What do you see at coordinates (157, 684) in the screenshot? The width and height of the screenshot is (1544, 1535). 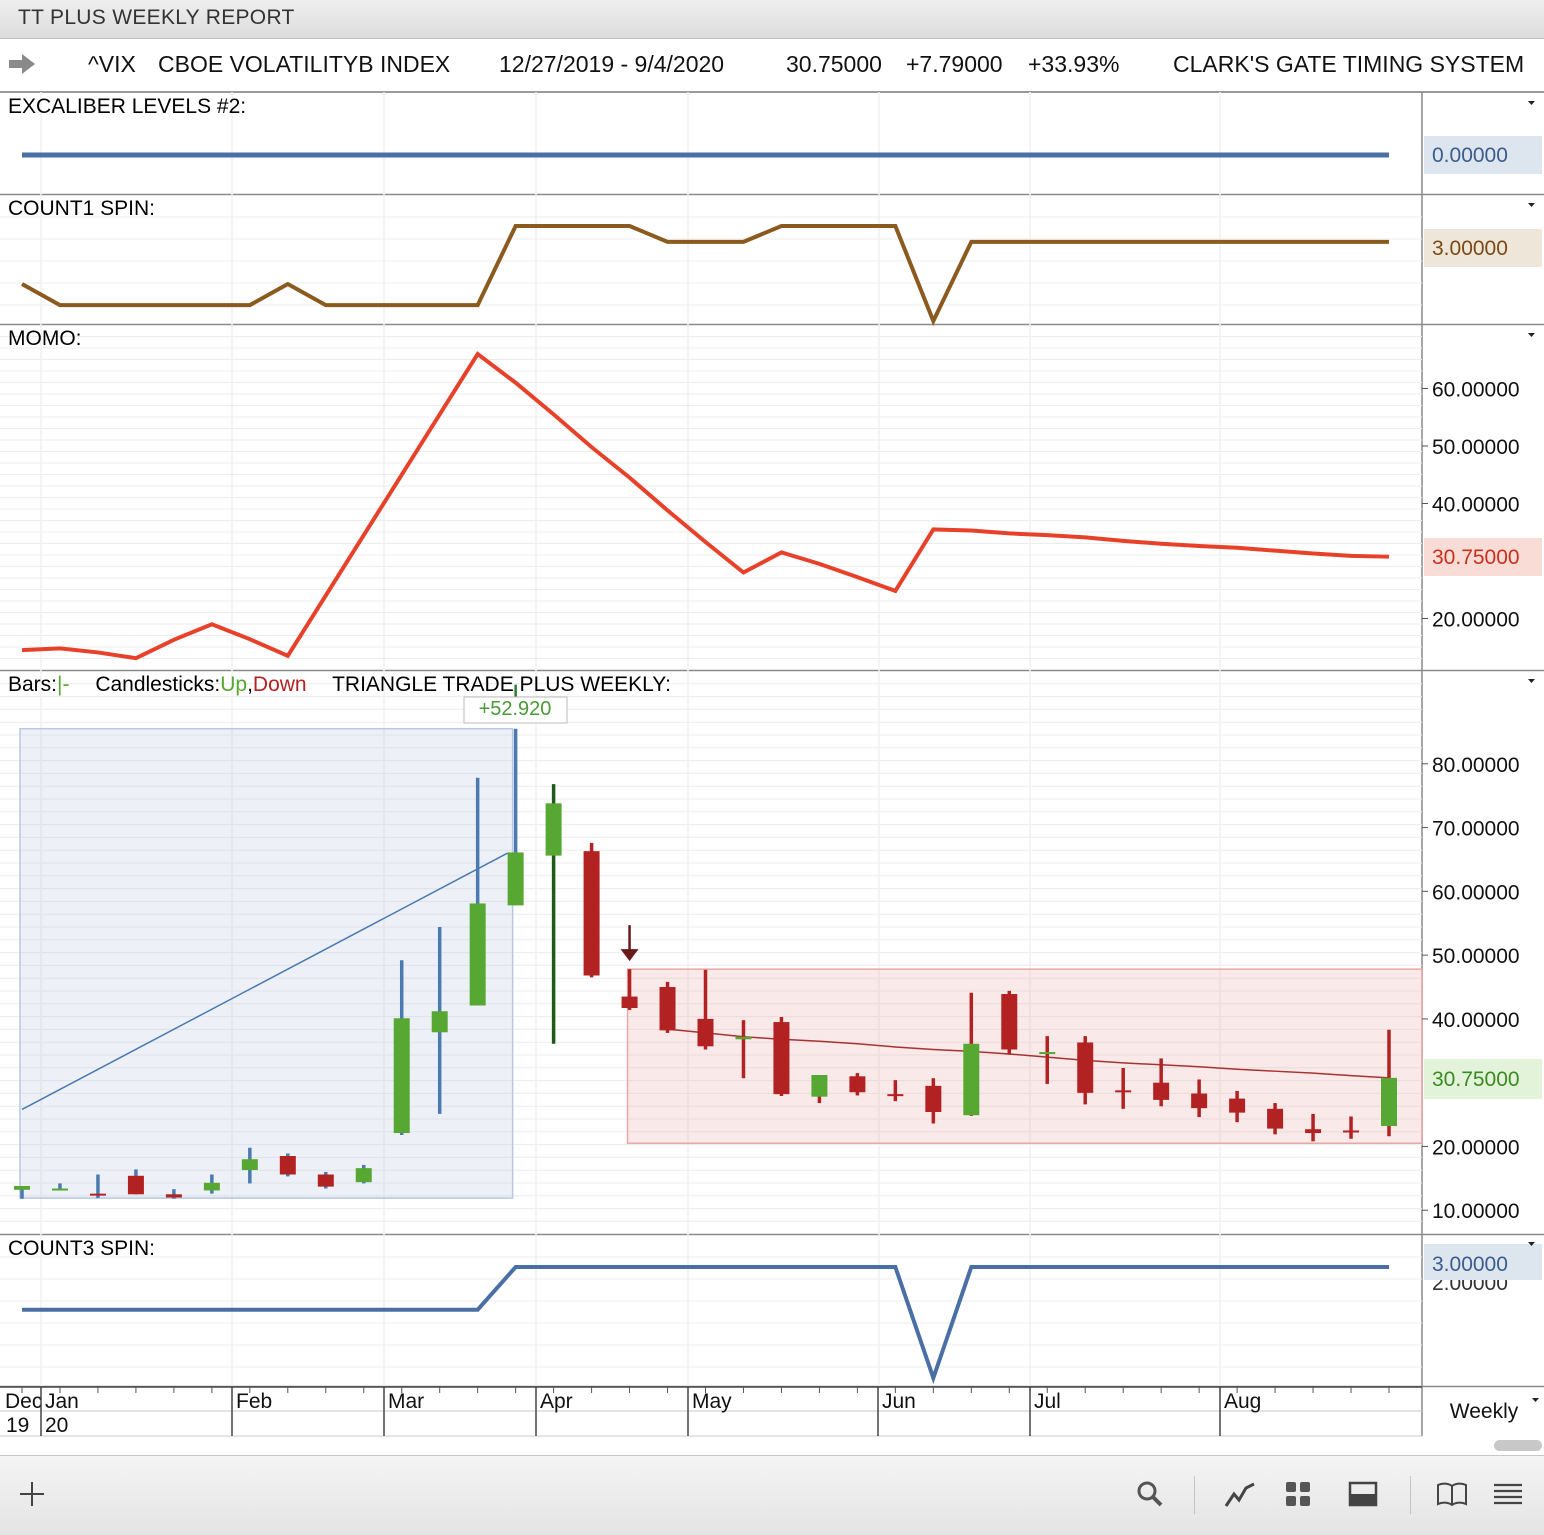 I see `candles-label: Candlesticks:` at bounding box center [157, 684].